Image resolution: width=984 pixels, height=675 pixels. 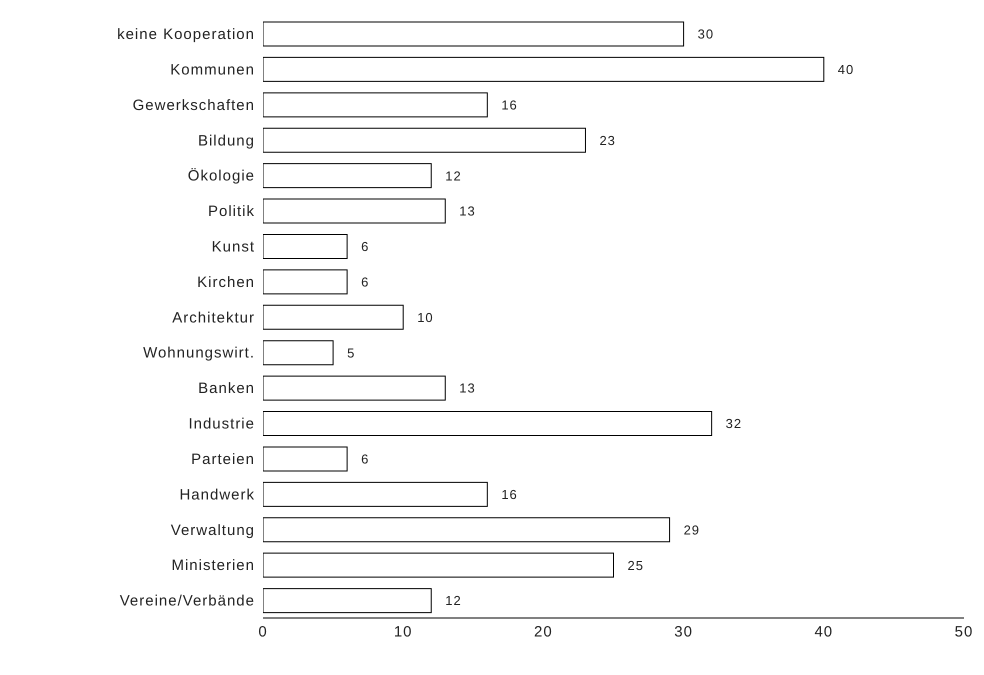 What do you see at coordinates (351, 352) in the screenshot?
I see `data-label: 5` at bounding box center [351, 352].